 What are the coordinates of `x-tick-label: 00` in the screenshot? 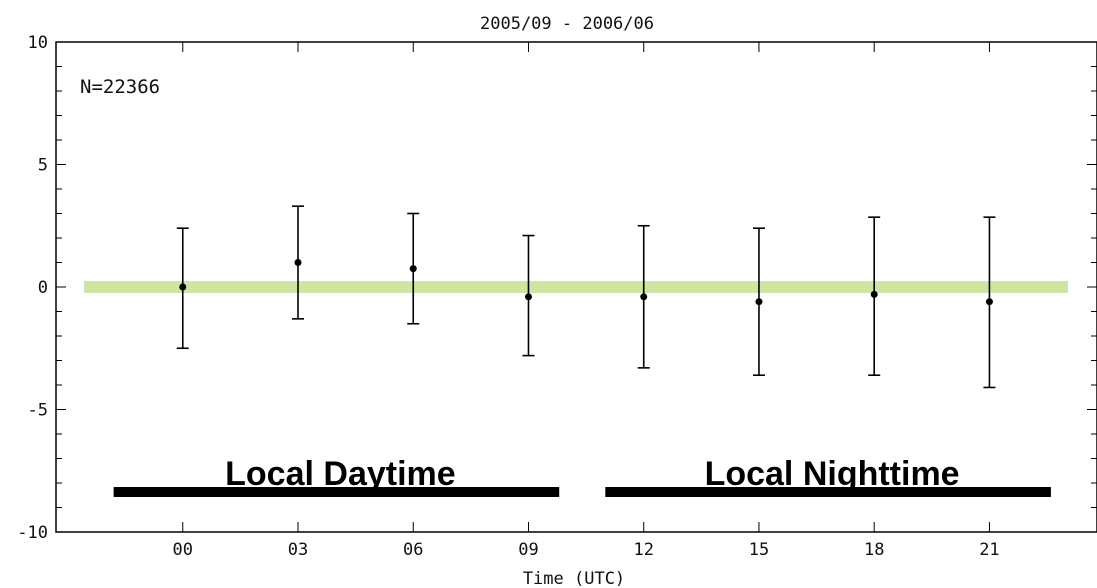 It's located at (183, 550).